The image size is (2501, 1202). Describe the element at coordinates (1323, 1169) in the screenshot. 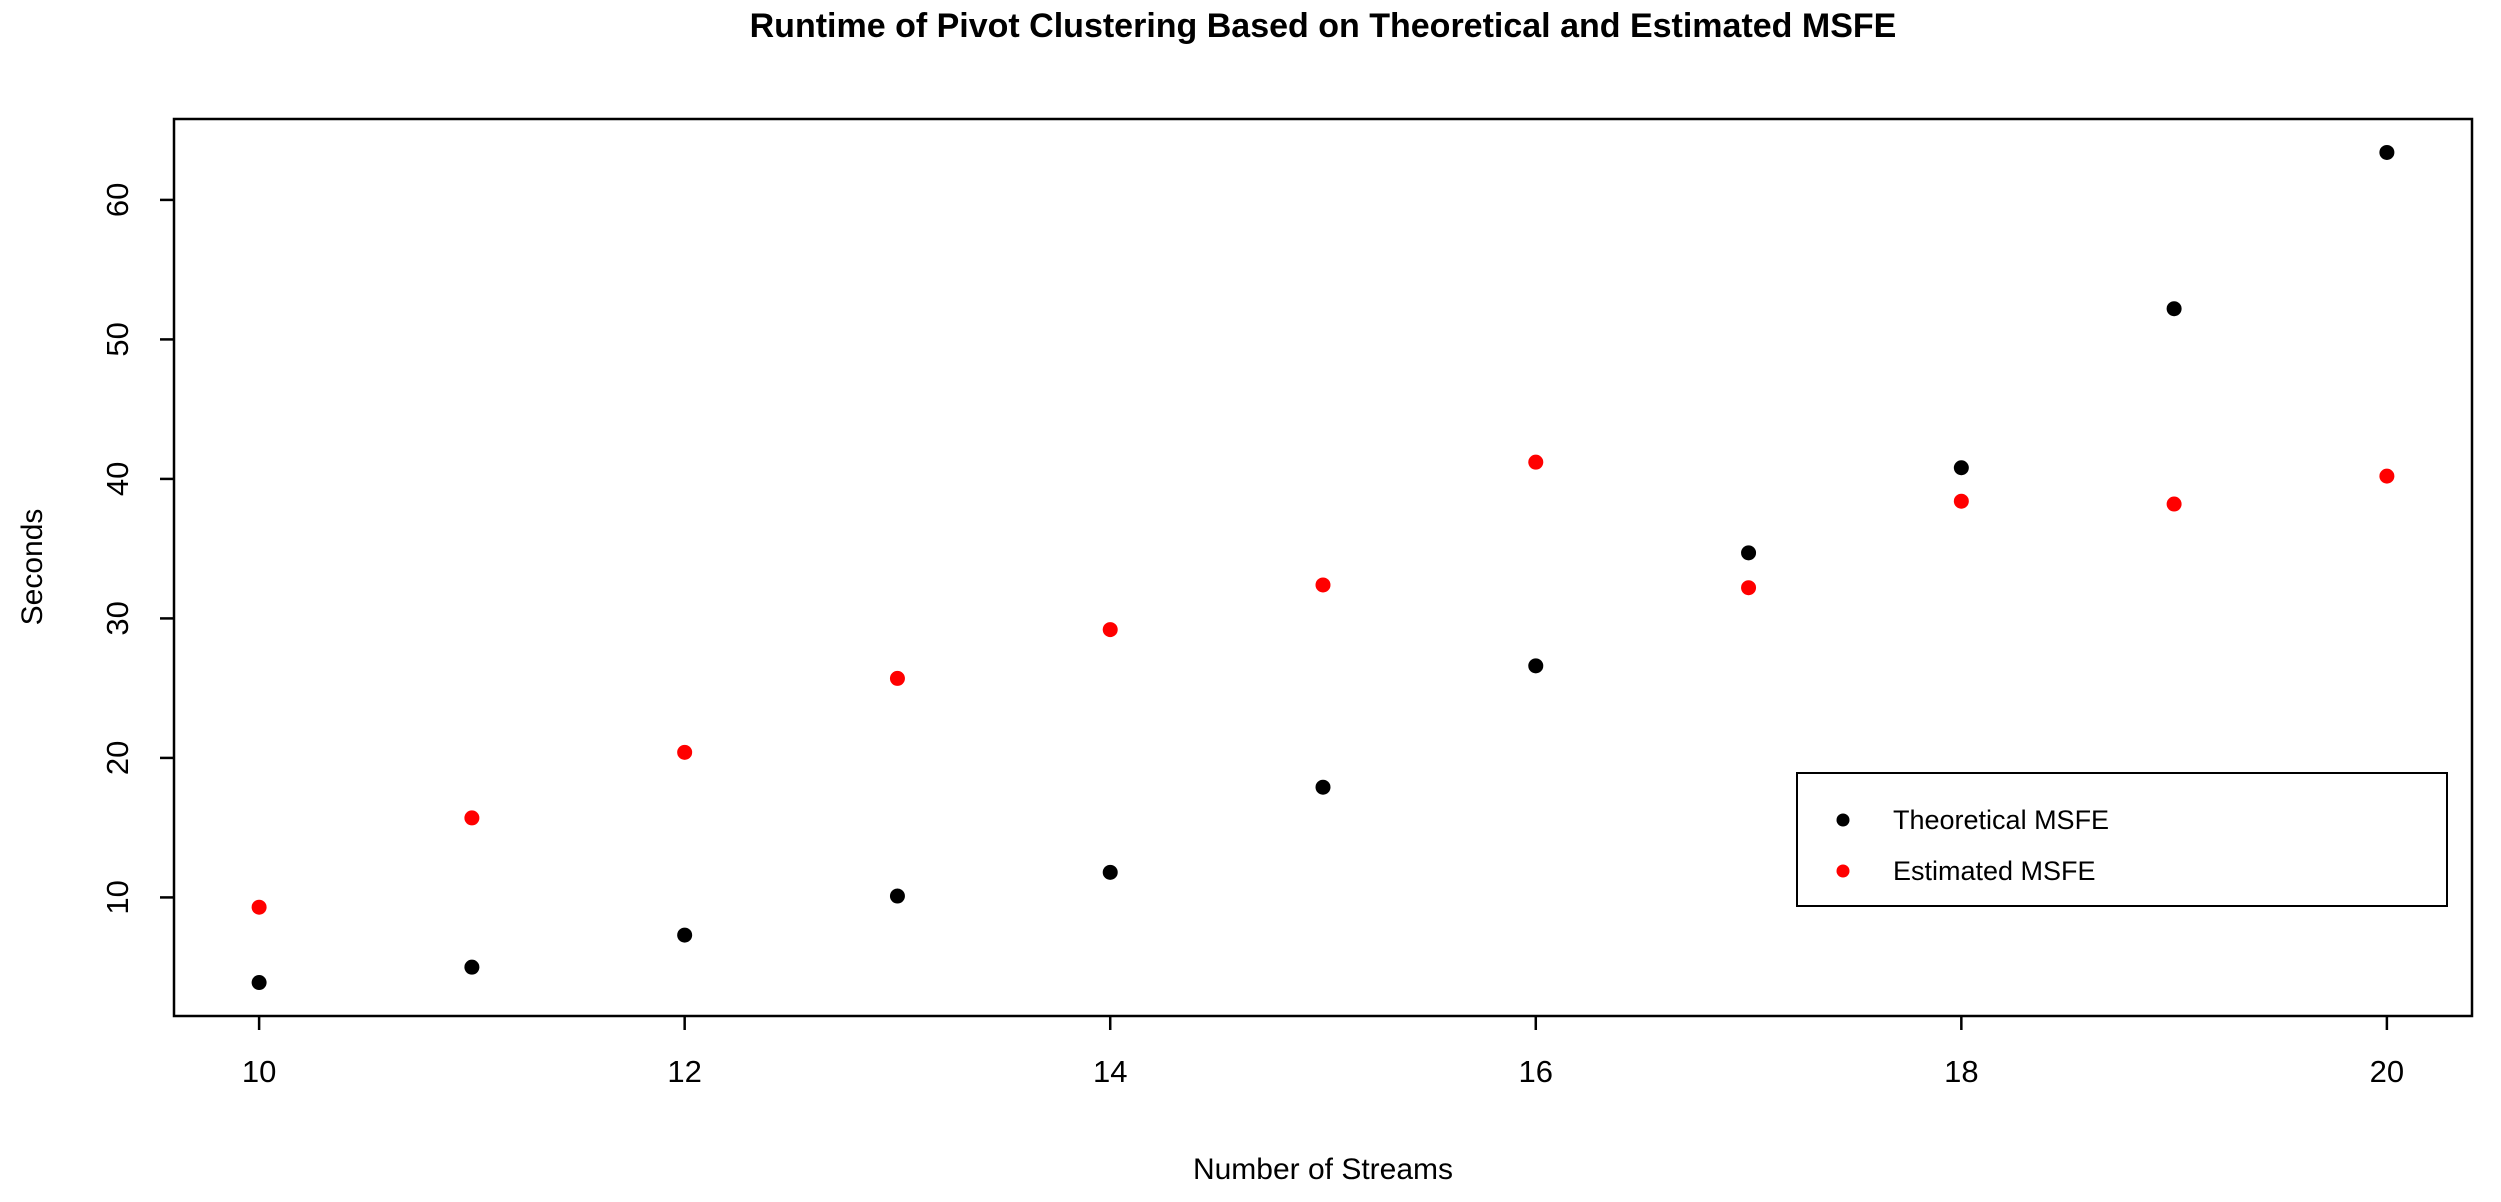

I see `x-axis-label: Number of Streams` at that location.